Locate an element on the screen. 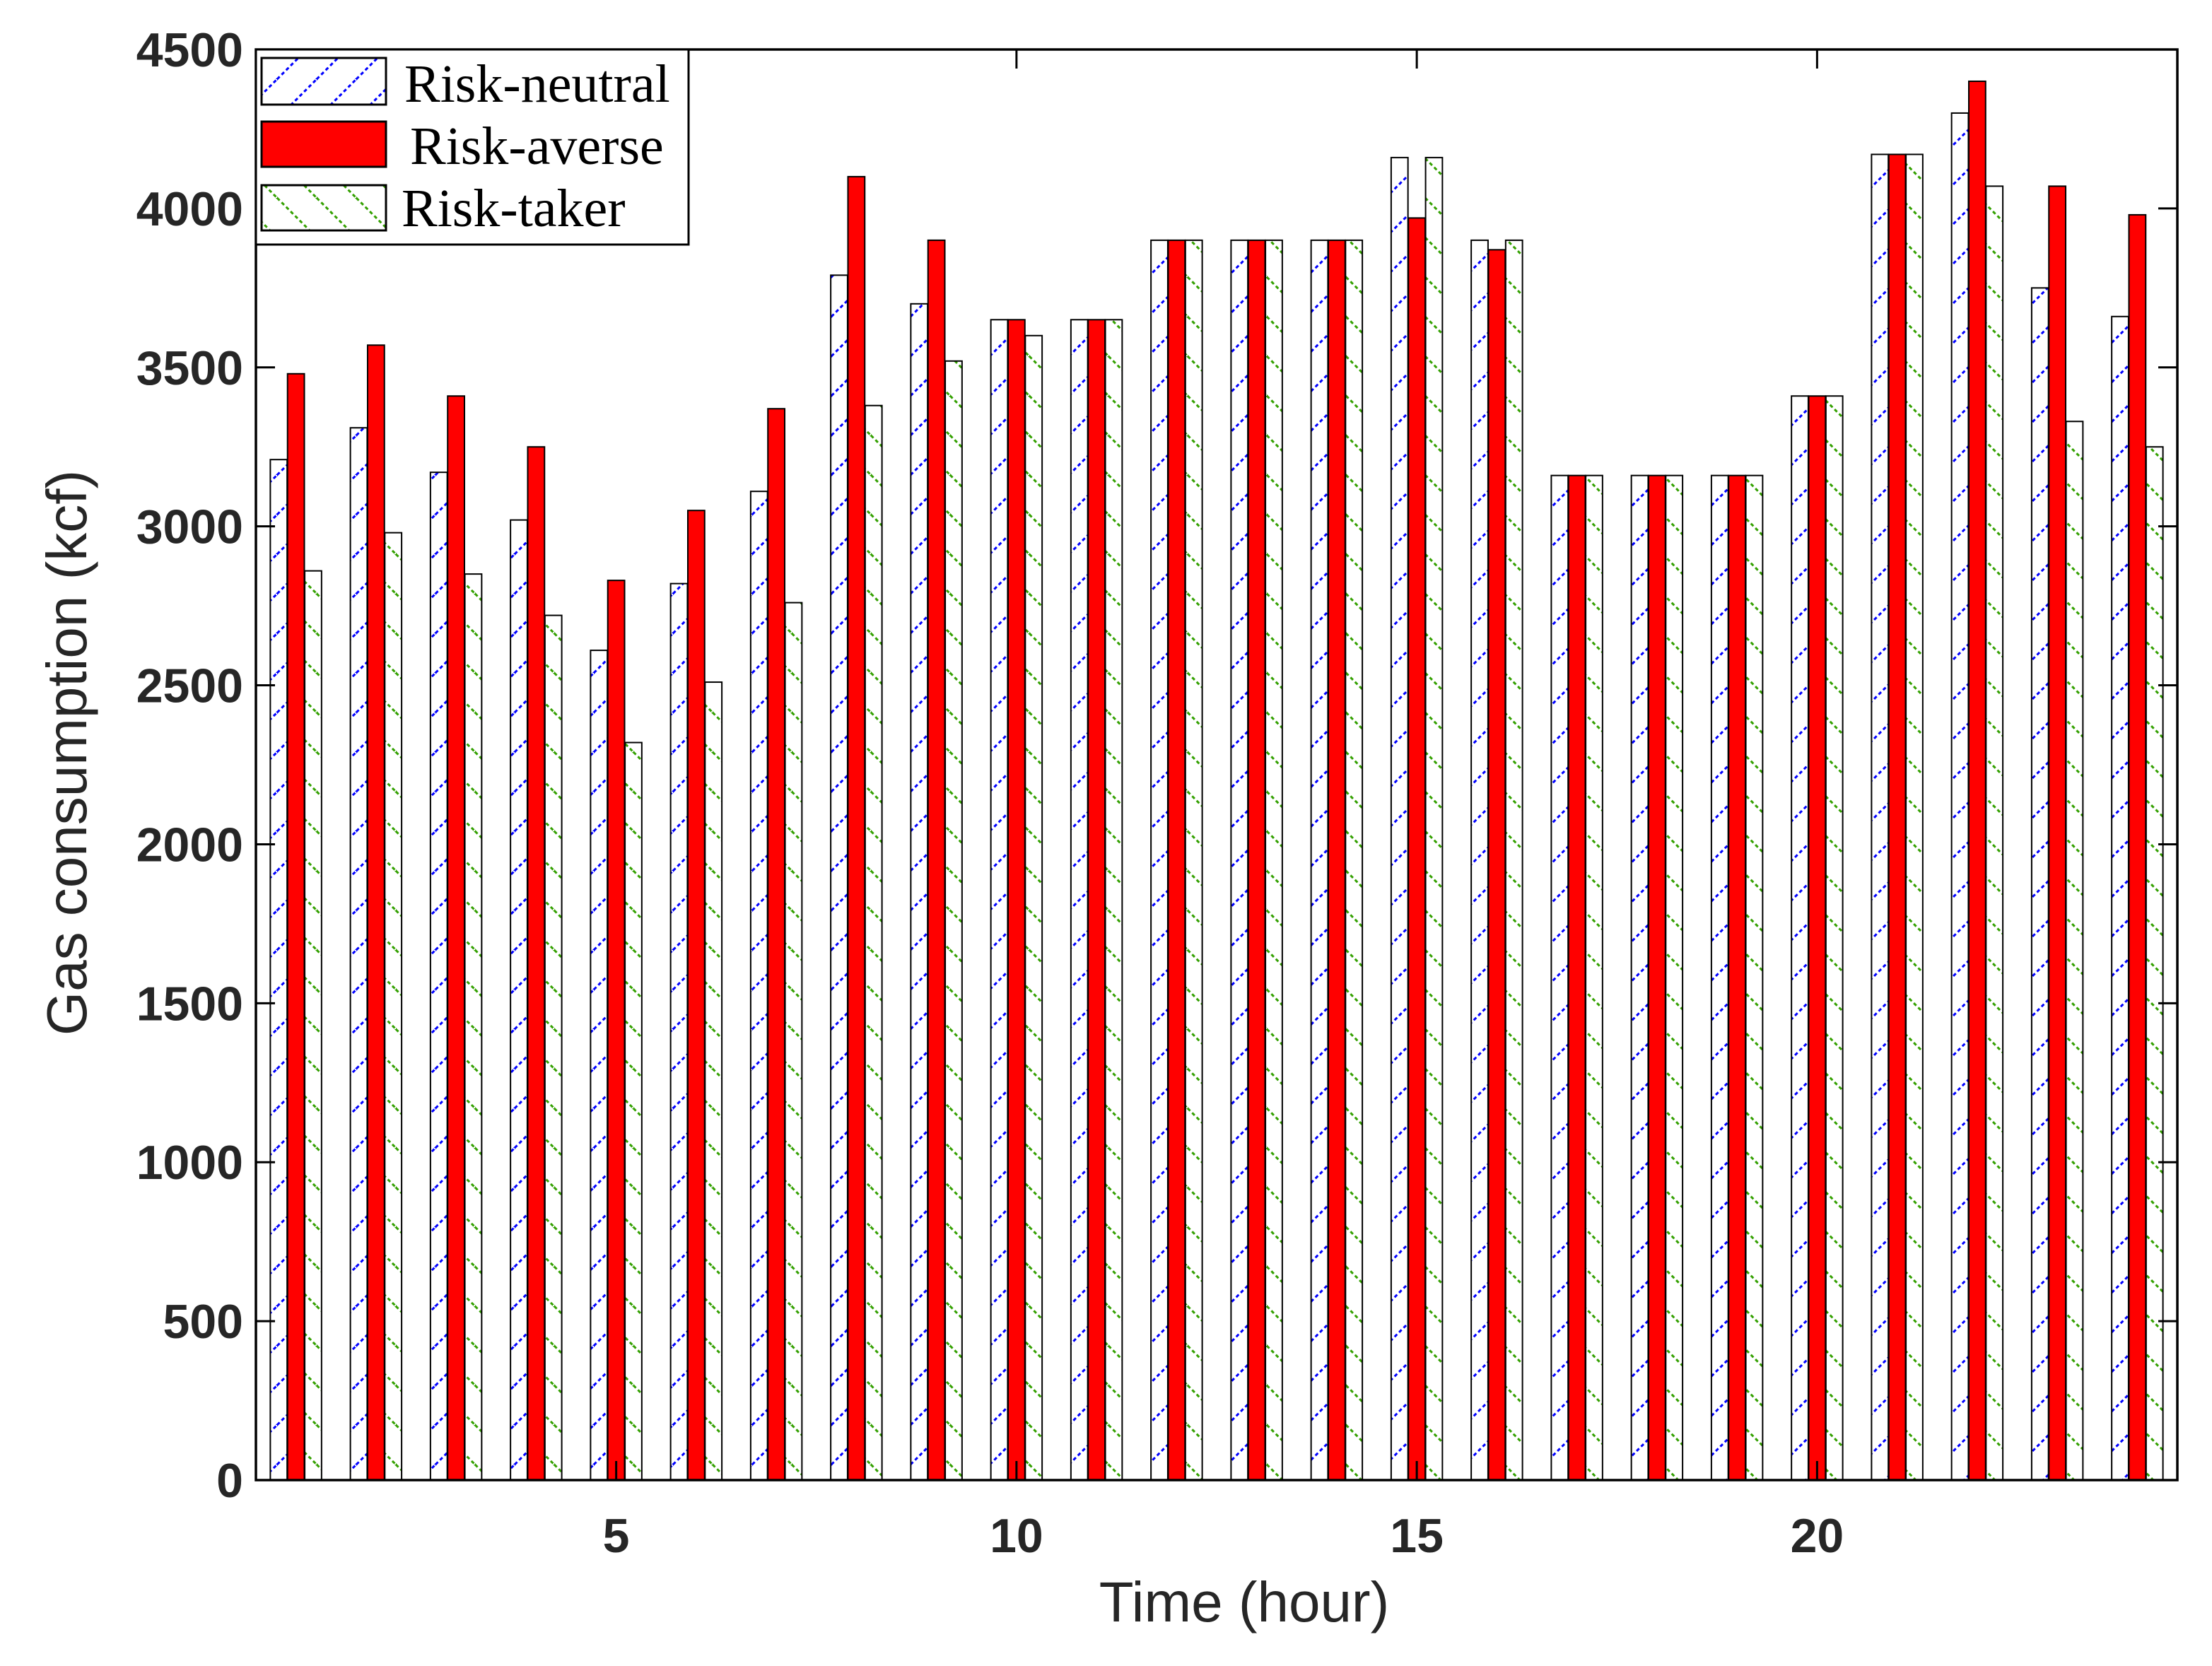  y-tick-label: 1500 is located at coordinates (189, 1004).